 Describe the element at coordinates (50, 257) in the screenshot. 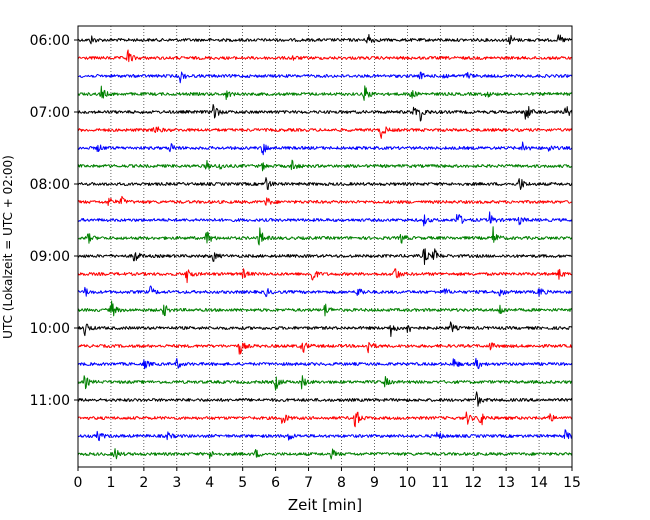

I see `y-tick-label: 09:00` at that location.